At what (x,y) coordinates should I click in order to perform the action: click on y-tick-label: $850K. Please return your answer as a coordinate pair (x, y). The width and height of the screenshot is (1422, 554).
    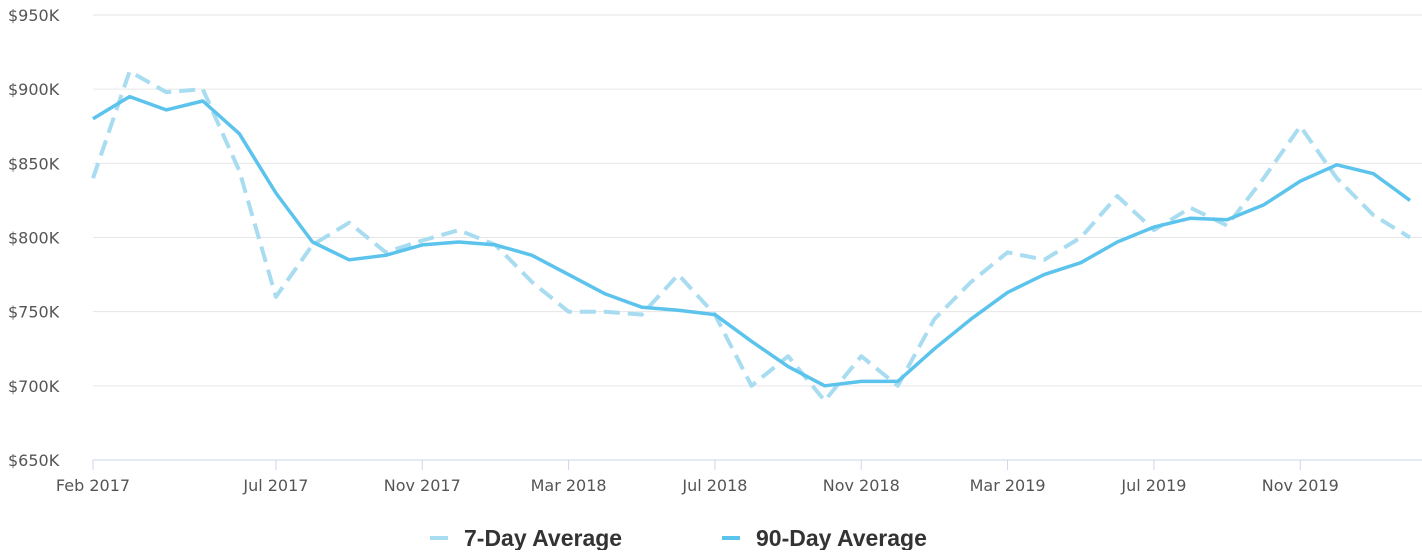
    Looking at the image, I should click on (34, 163).